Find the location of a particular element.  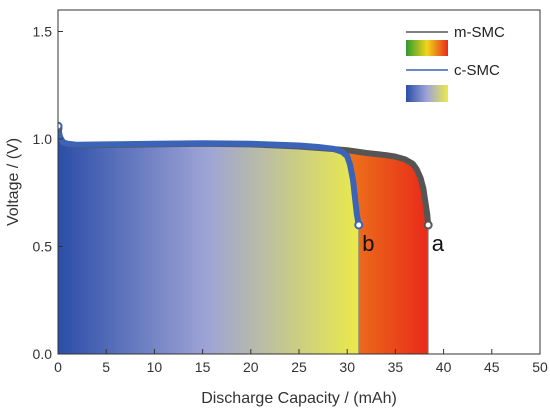

legend: m-SMC c-SMC is located at coordinates (455, 63).